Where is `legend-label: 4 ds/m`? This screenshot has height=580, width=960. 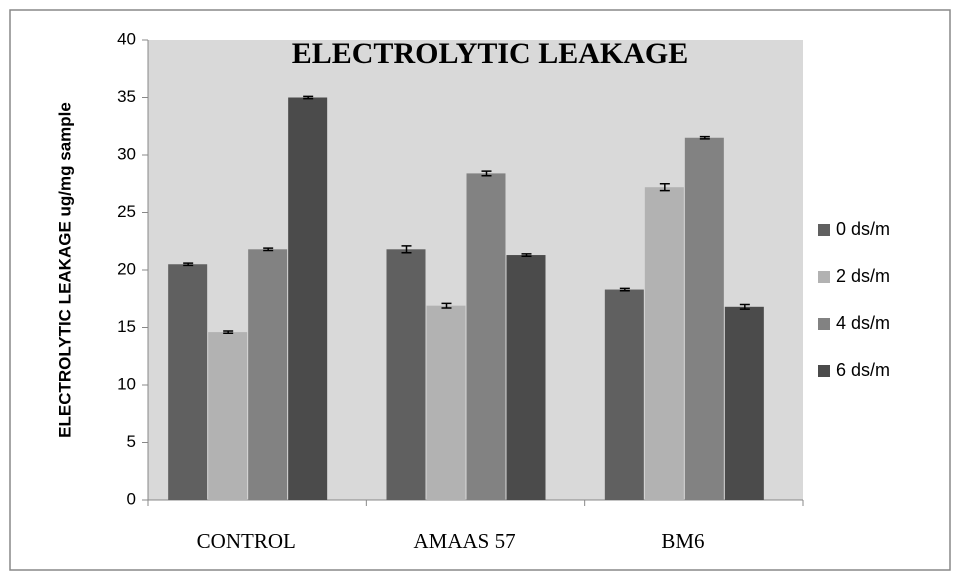
legend-label: 4 ds/m is located at coordinates (863, 323).